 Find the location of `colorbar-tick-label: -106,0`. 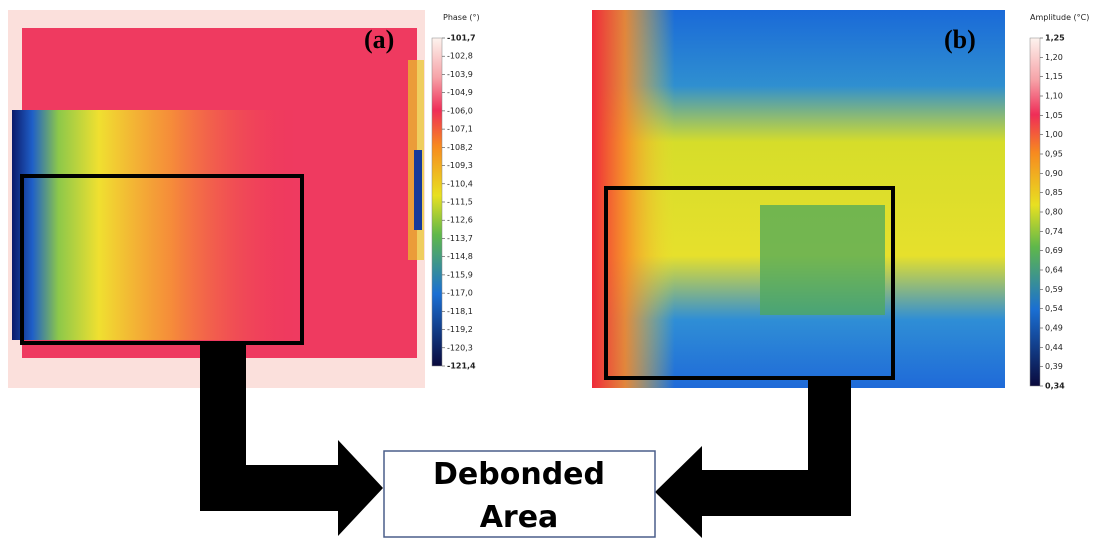

colorbar-tick-label: -106,0 is located at coordinates (460, 110).